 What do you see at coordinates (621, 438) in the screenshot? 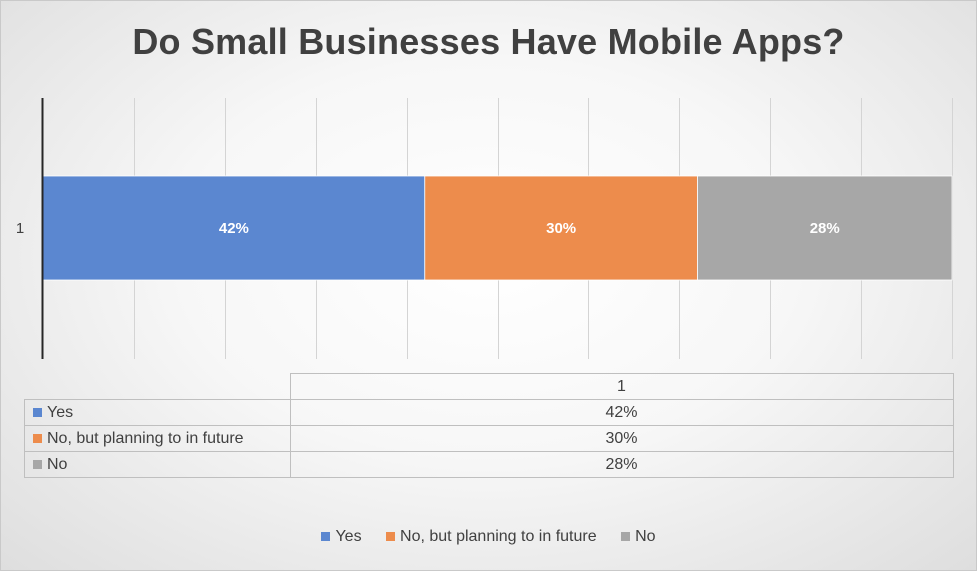
I see `data-table-value: 30%` at bounding box center [621, 438].